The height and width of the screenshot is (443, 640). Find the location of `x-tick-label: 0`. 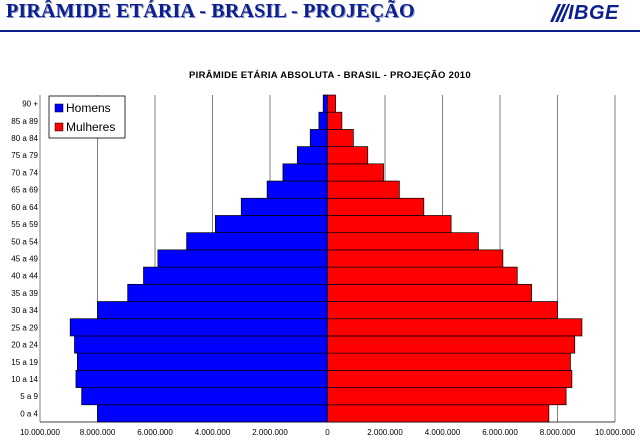

x-tick-label: 0 is located at coordinates (327, 432).